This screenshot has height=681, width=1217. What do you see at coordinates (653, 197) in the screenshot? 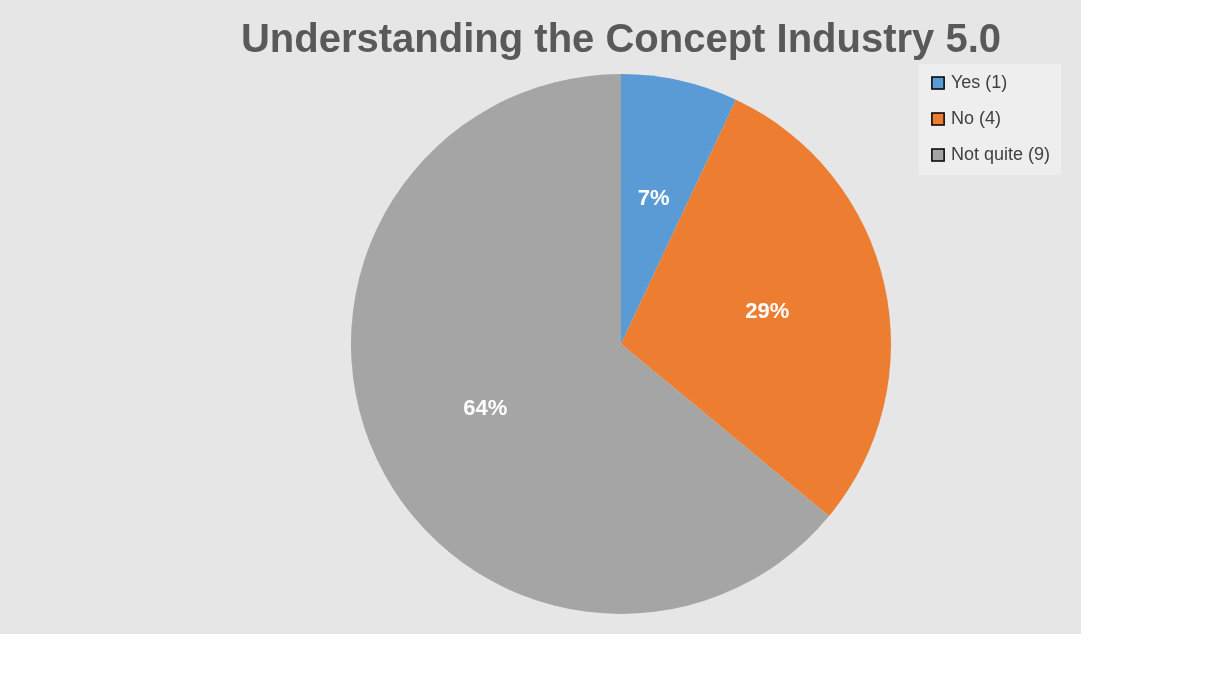
I see `data-label: 7%` at bounding box center [653, 197].